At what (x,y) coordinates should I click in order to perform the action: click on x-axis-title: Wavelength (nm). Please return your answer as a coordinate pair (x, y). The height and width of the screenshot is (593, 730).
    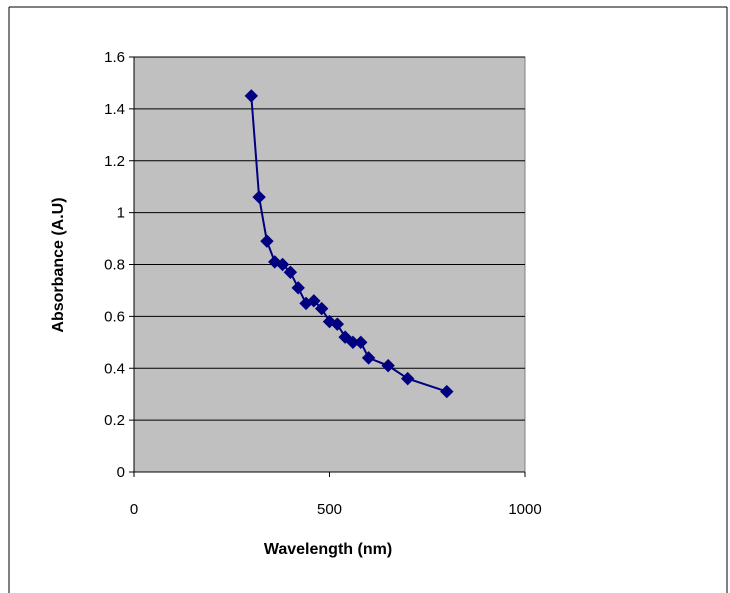
    Looking at the image, I should click on (328, 549).